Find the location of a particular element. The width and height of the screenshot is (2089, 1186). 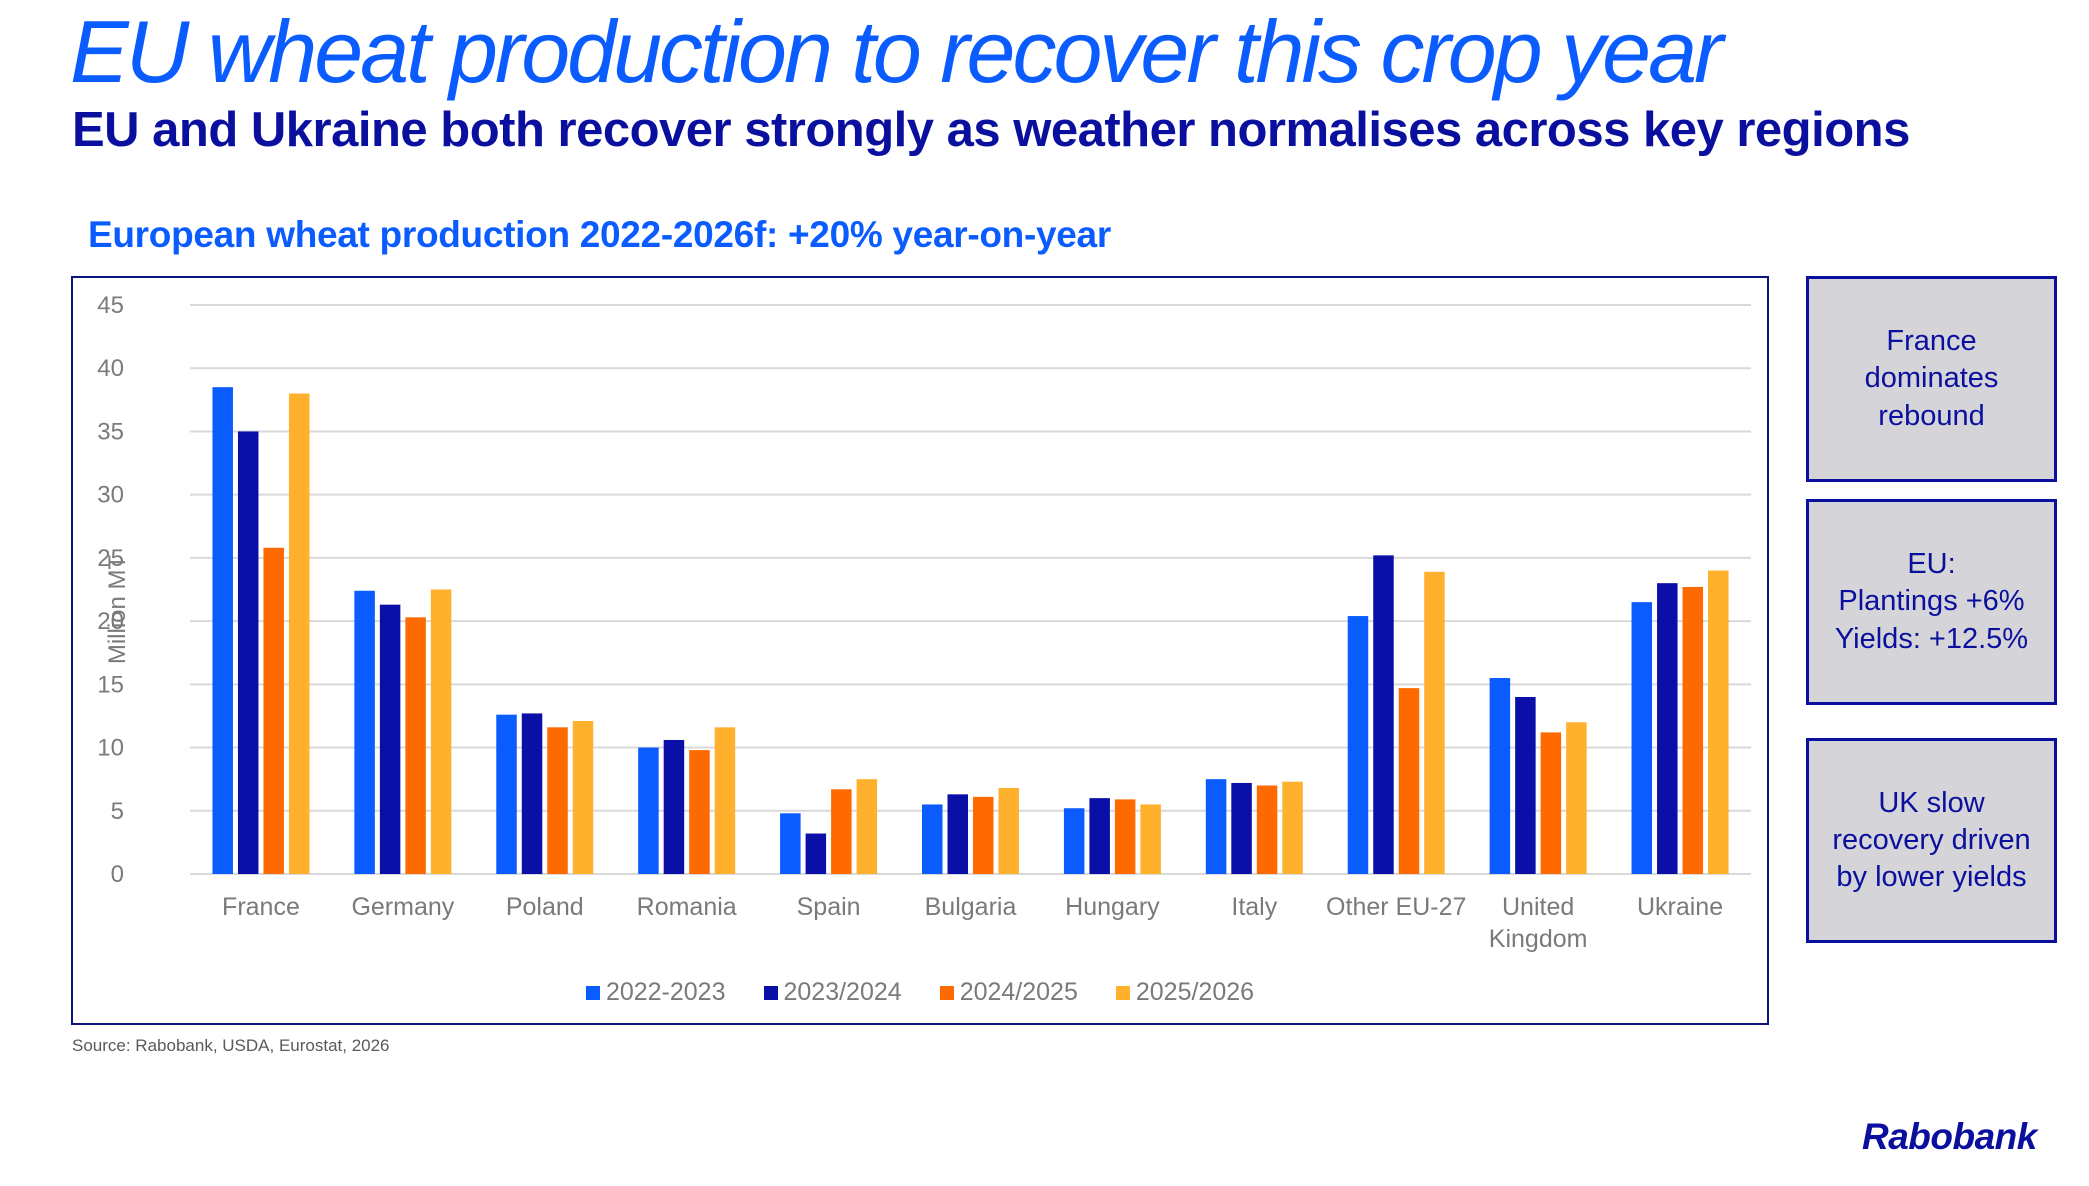

legend-item: 2024/2025 is located at coordinates (1008, 992).